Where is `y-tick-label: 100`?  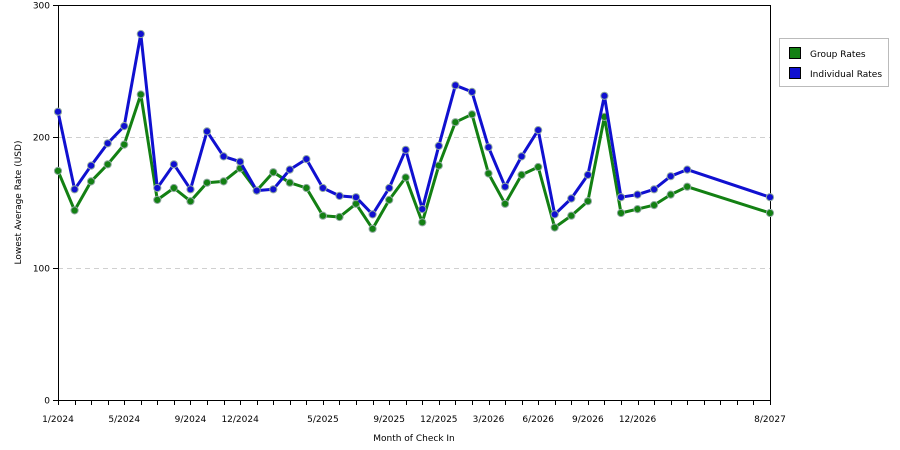
y-tick-label: 100 is located at coordinates (41, 270).